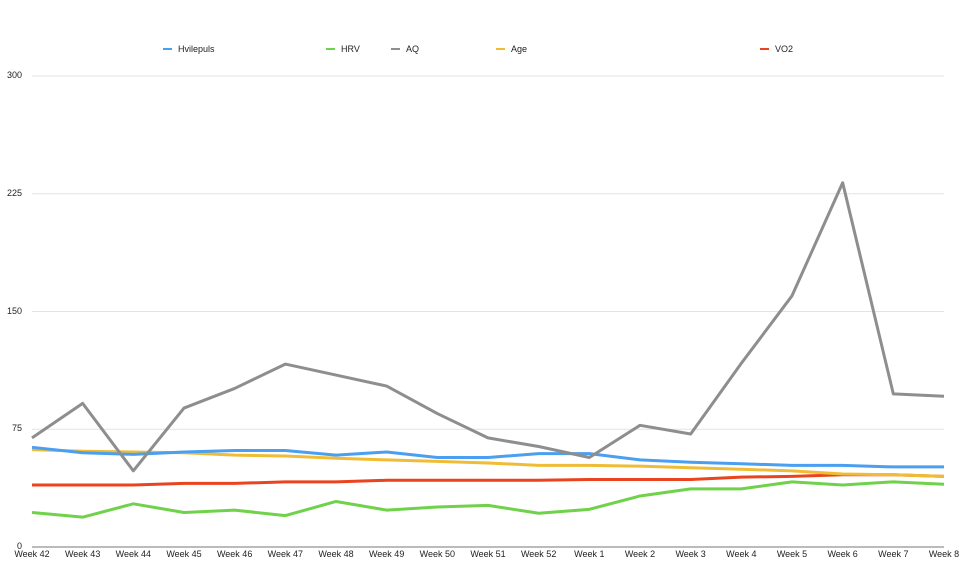 The height and width of the screenshot is (567, 973). What do you see at coordinates (14, 192) in the screenshot?
I see `y-tick-label: 225` at bounding box center [14, 192].